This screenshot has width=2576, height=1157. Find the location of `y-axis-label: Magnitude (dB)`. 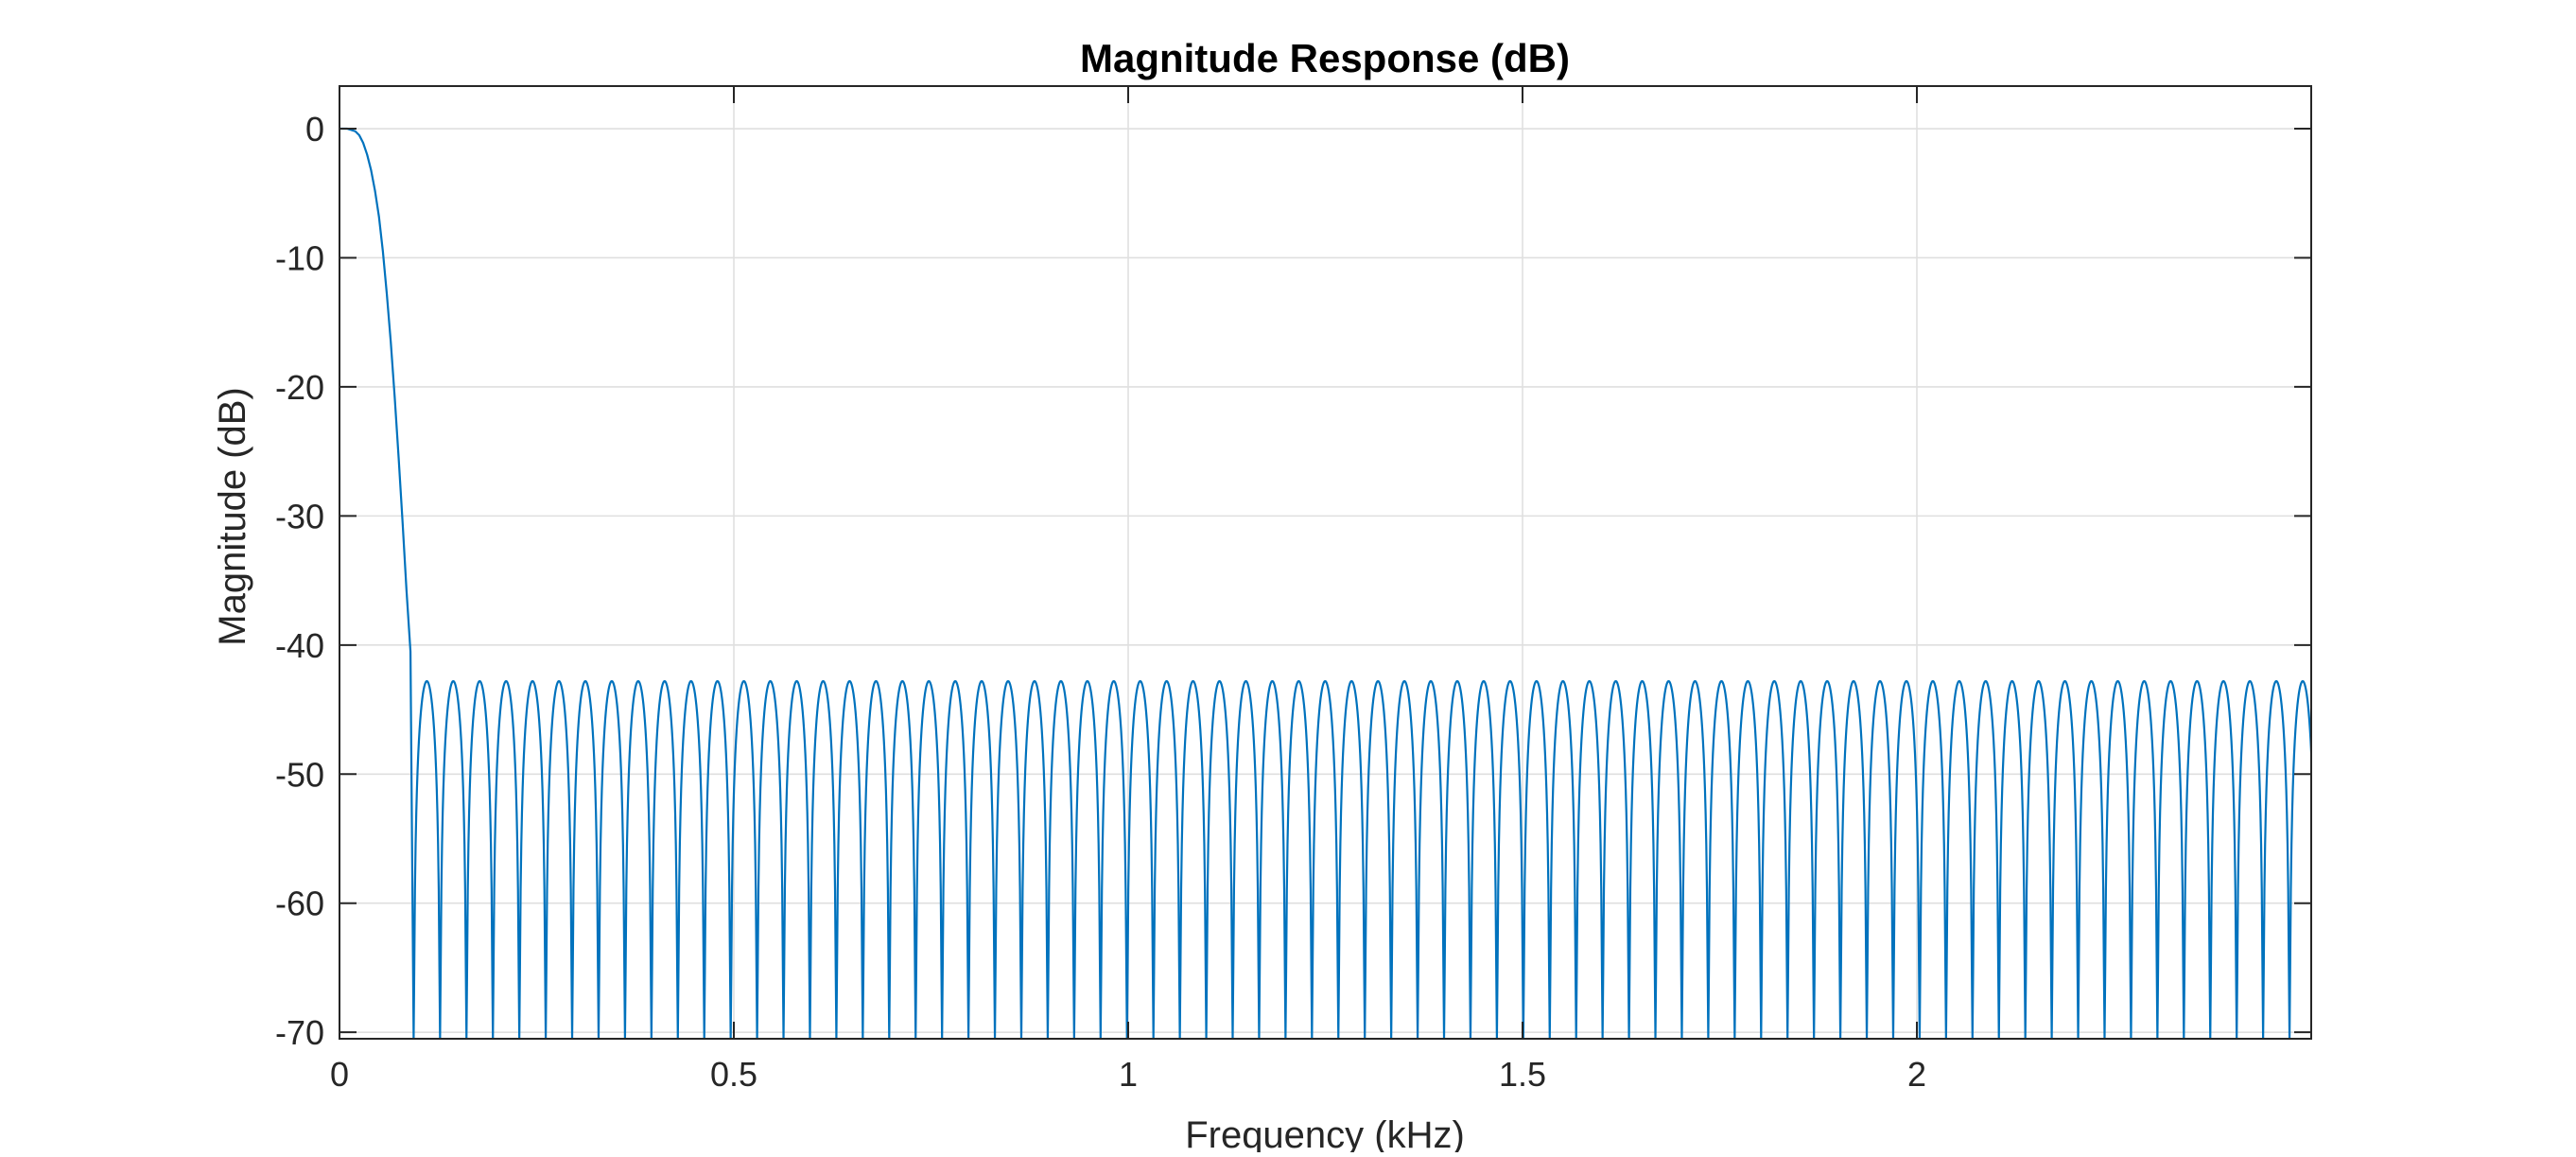

y-axis-label: Magnitude (dB) is located at coordinates (232, 516).